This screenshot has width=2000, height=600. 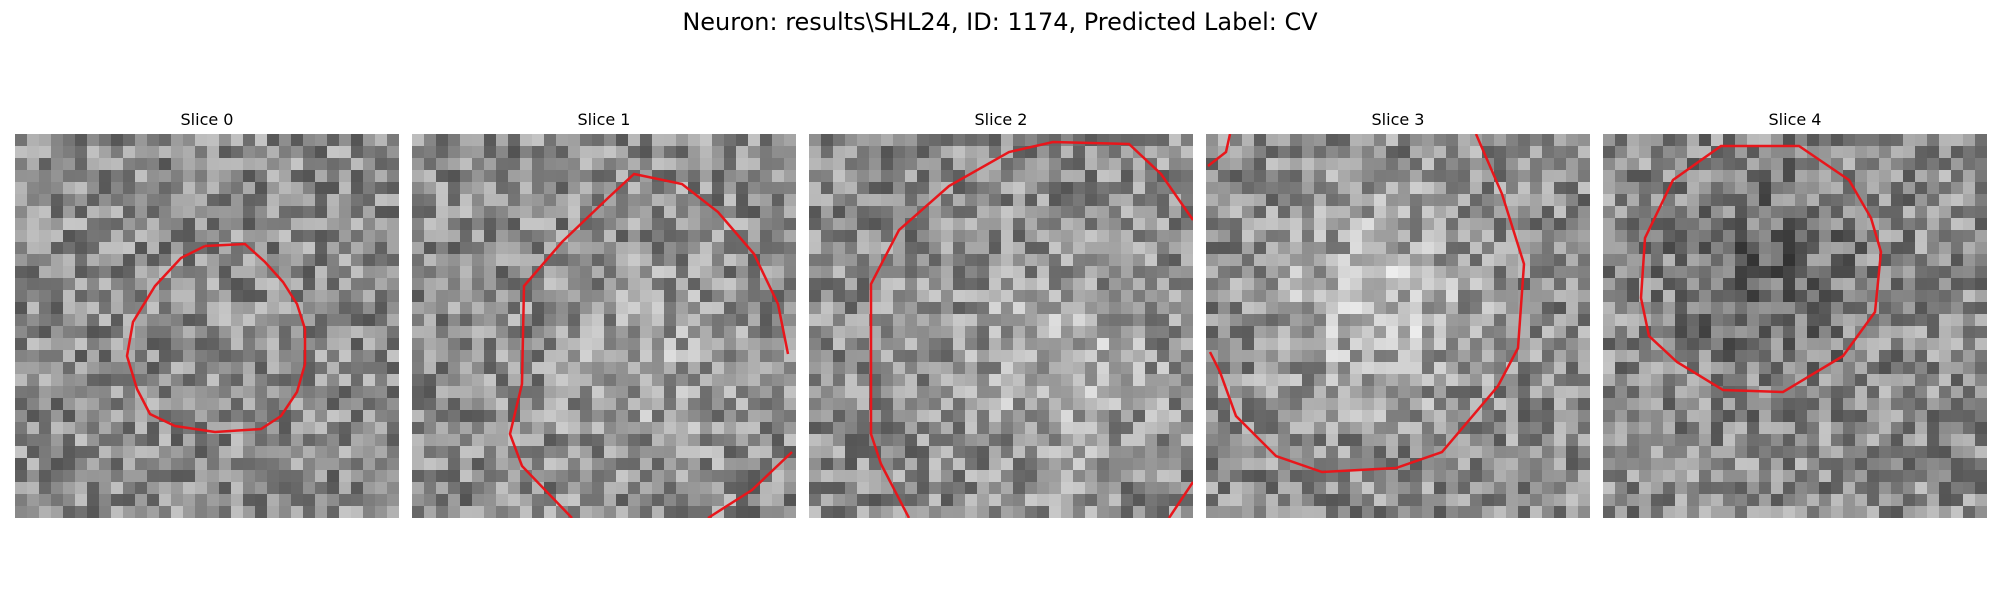 What do you see at coordinates (207, 119) in the screenshot?
I see `slice-title: Slice 0` at bounding box center [207, 119].